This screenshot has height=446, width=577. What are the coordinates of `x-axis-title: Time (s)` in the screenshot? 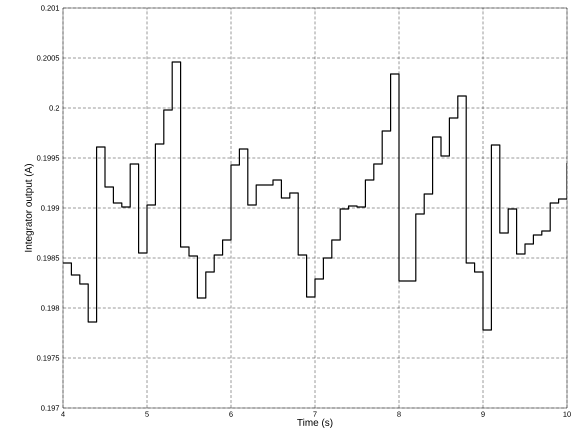 It's located at (314, 423).